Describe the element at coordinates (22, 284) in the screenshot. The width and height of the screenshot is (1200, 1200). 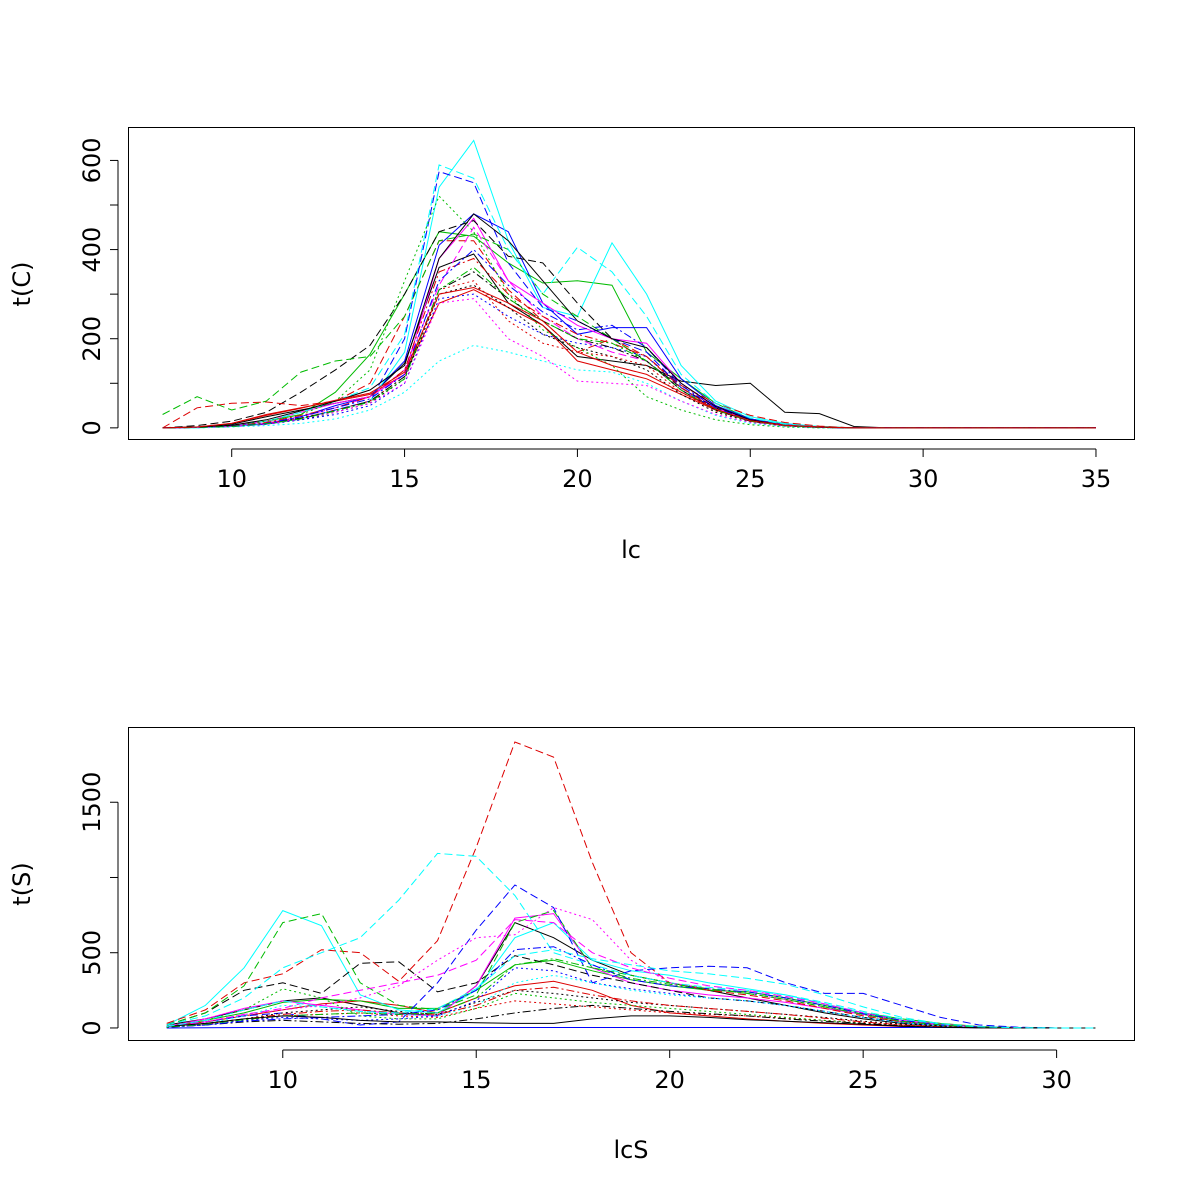
I see `top-y-axis-label: t(C)` at that location.